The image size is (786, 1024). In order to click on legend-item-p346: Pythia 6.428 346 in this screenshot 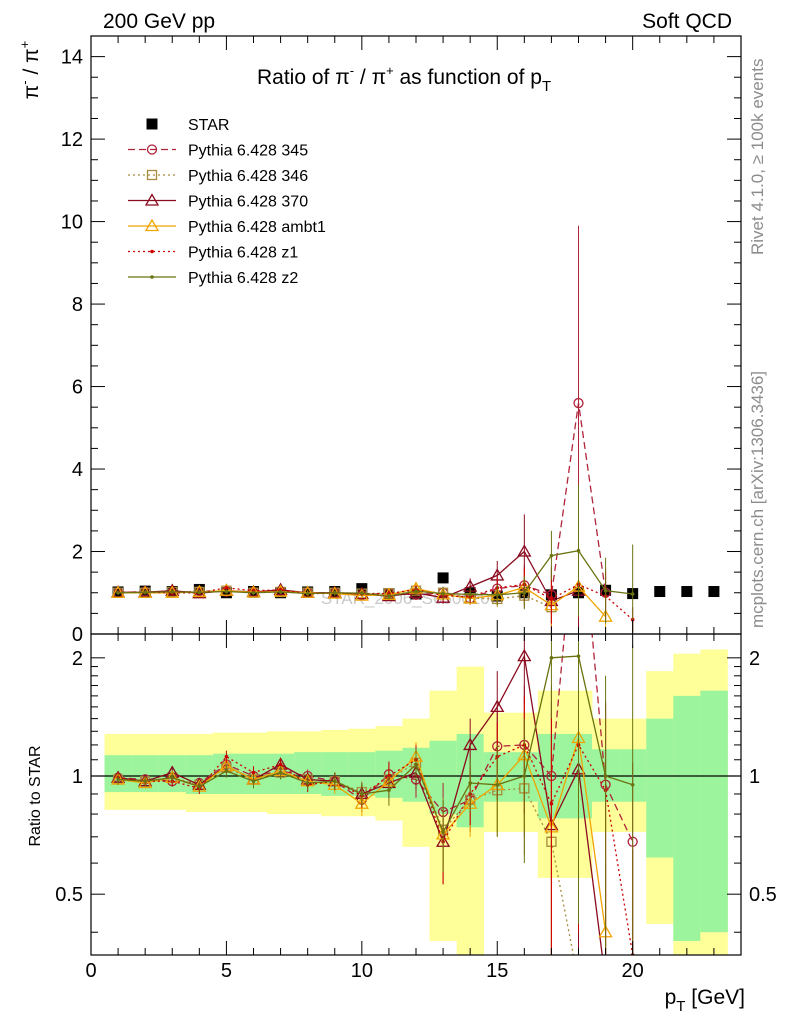, I will do `click(218, 176)`.